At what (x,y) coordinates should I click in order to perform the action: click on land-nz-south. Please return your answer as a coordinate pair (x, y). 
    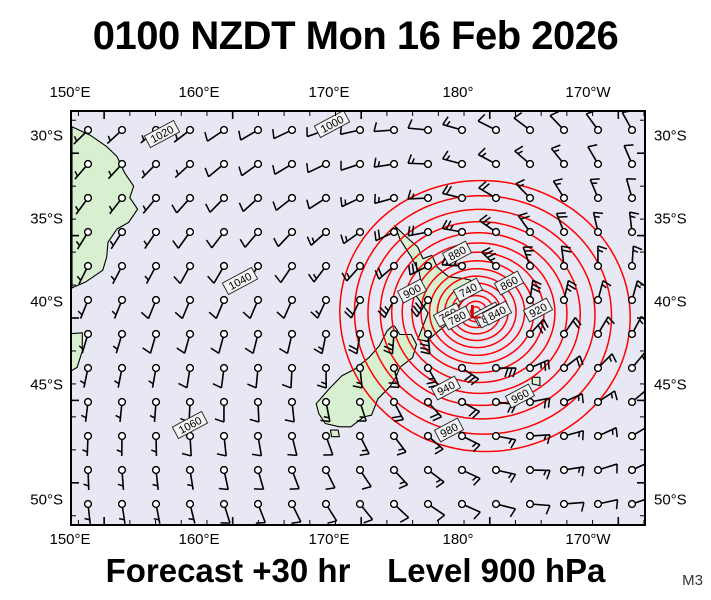
    Looking at the image, I should click on (366, 376).